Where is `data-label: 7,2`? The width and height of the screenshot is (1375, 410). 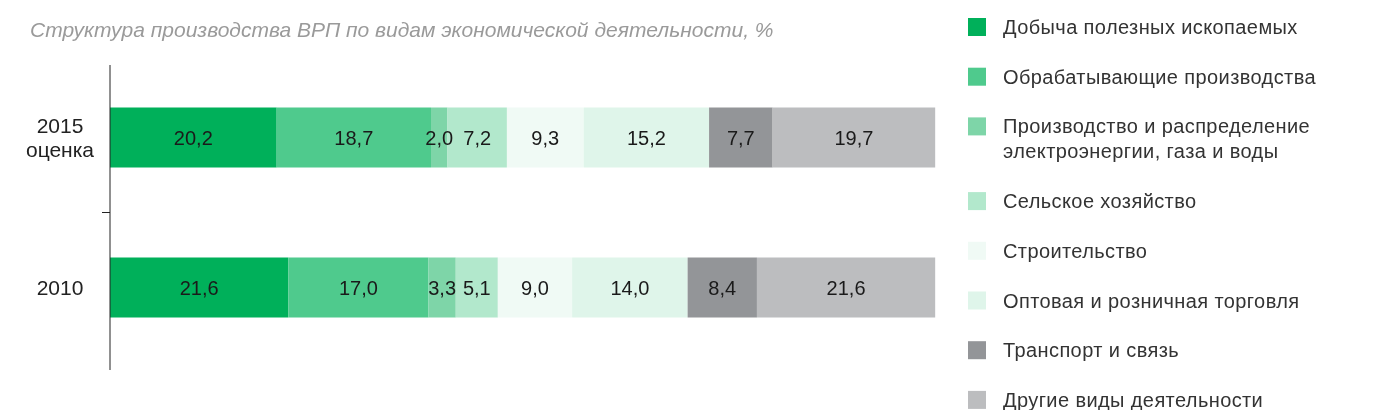 data-label: 7,2 is located at coordinates (477, 137).